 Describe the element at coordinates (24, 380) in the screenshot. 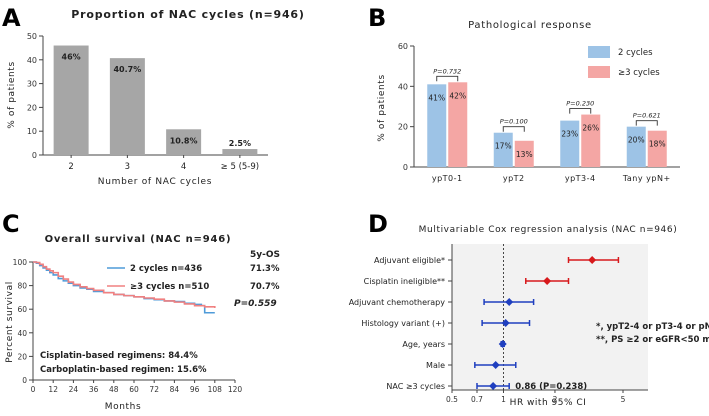

I see `panel-c-ytick-label: 0` at that location.